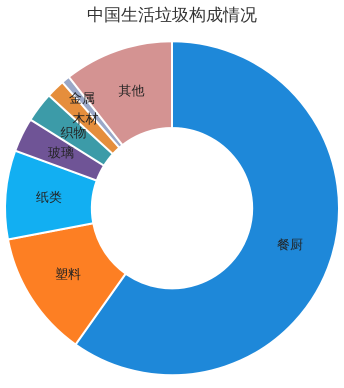 This screenshot has height=388, width=344. Describe the element at coordinates (49, 198) in the screenshot. I see `slice-label: 纸类` at that location.